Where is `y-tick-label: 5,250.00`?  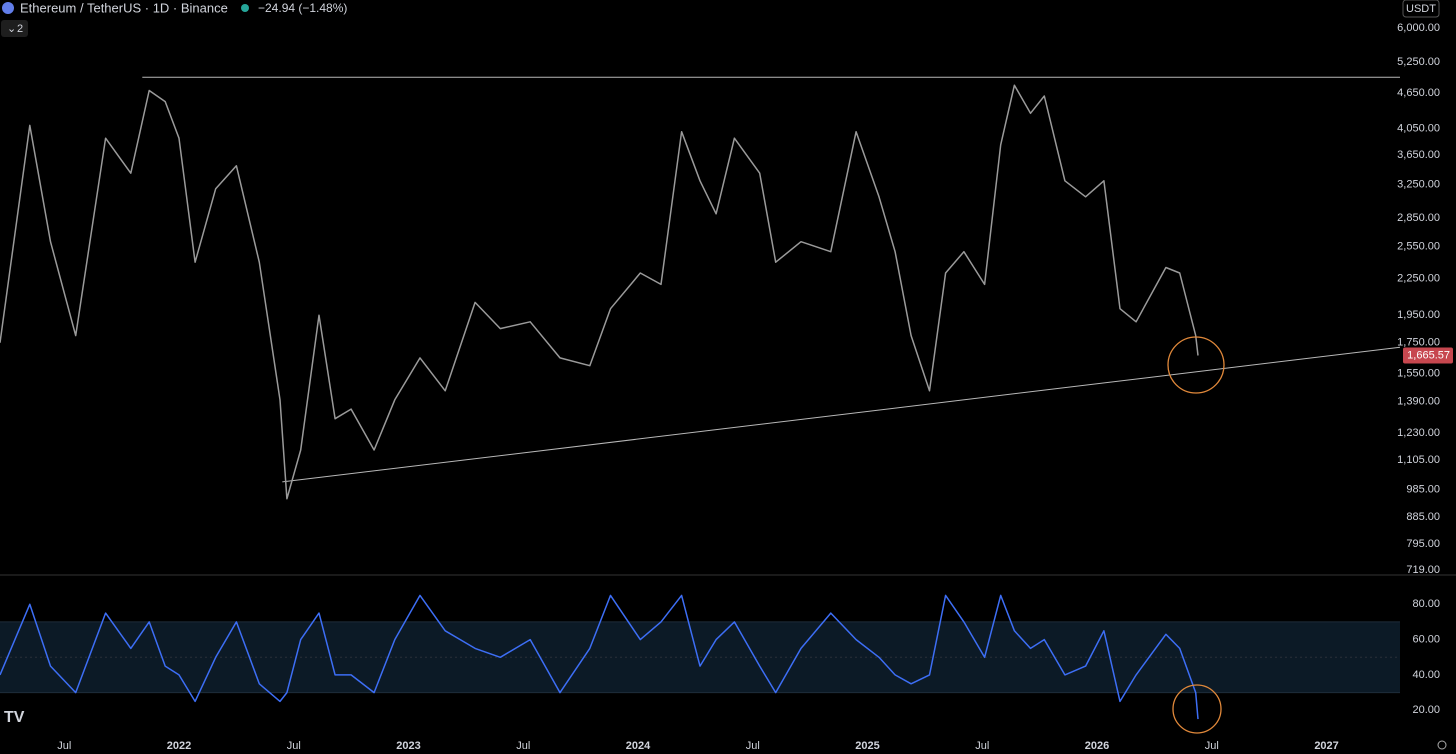 y-tick-label: 5,250.00 is located at coordinates (1418, 62).